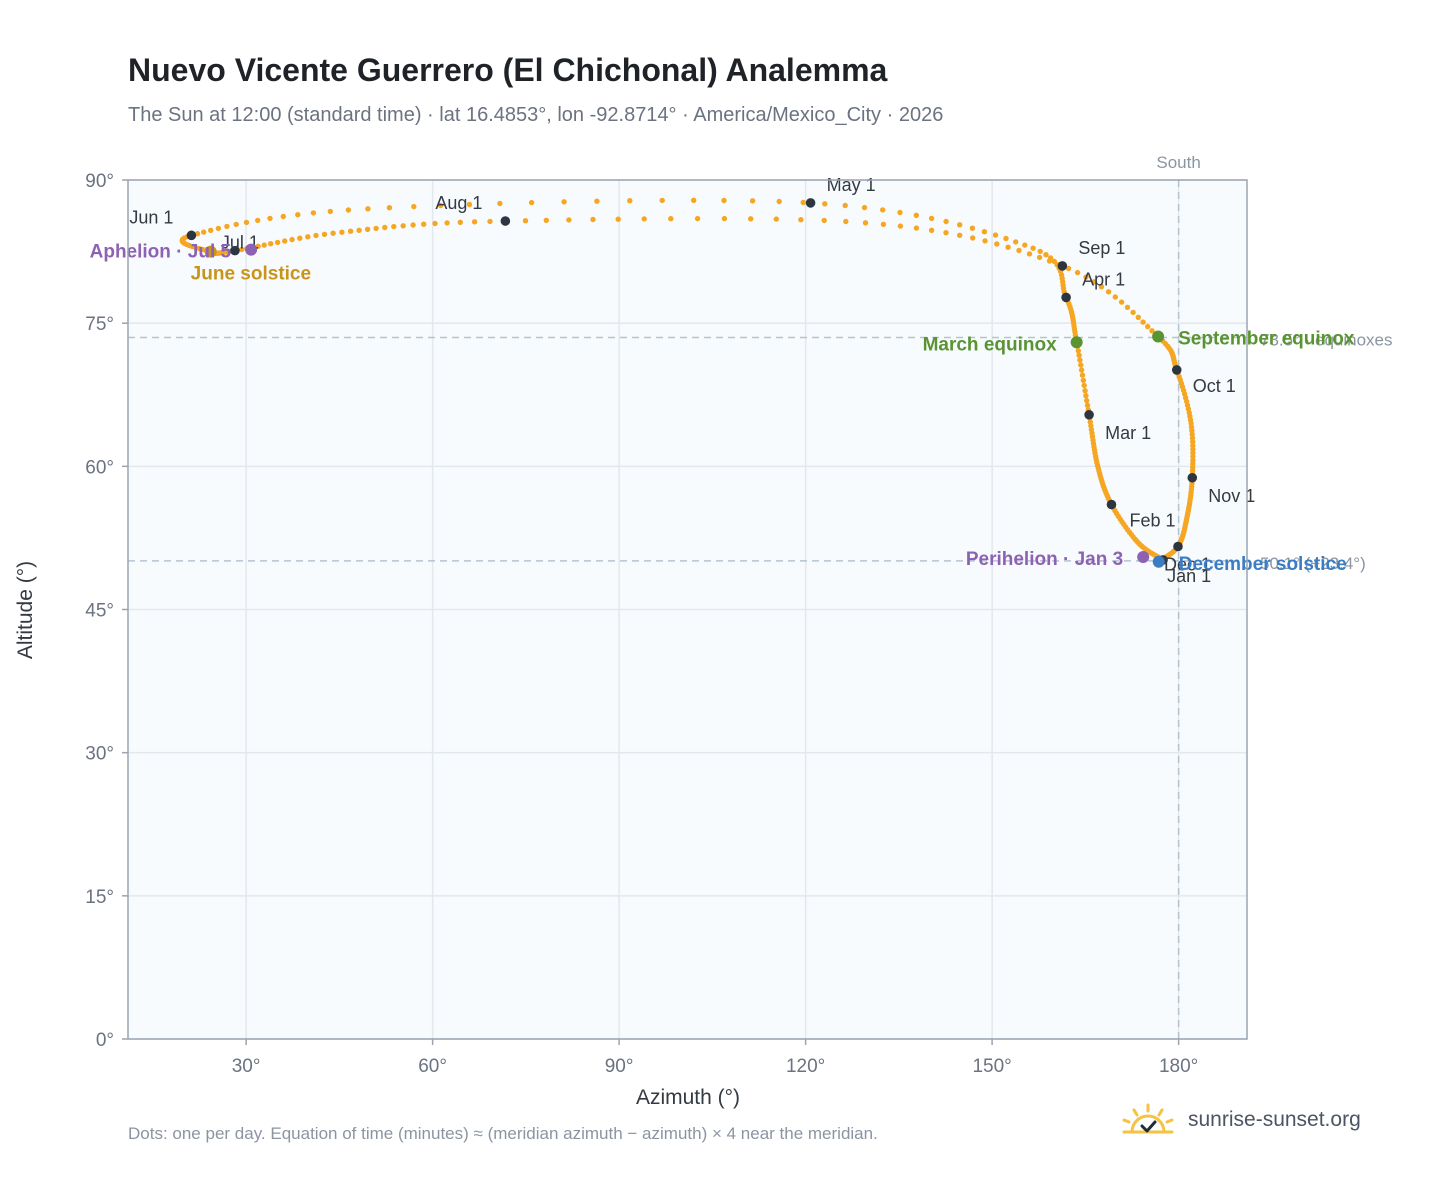  Describe the element at coordinates (619, 1066) in the screenshot. I see `x-tick-label: 90°` at that location.